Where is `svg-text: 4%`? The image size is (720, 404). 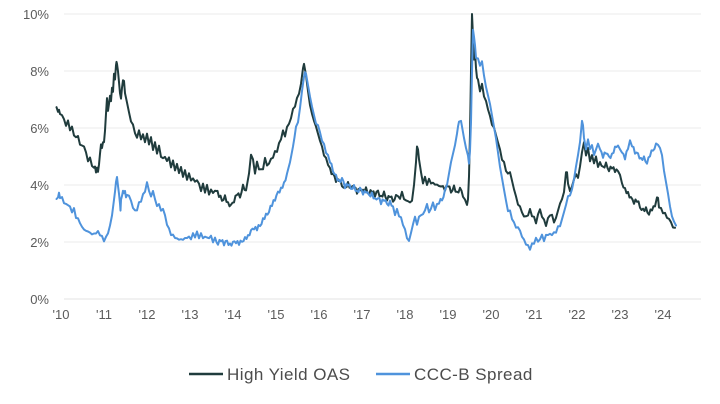 svg-text: 4% is located at coordinates (39, 185).